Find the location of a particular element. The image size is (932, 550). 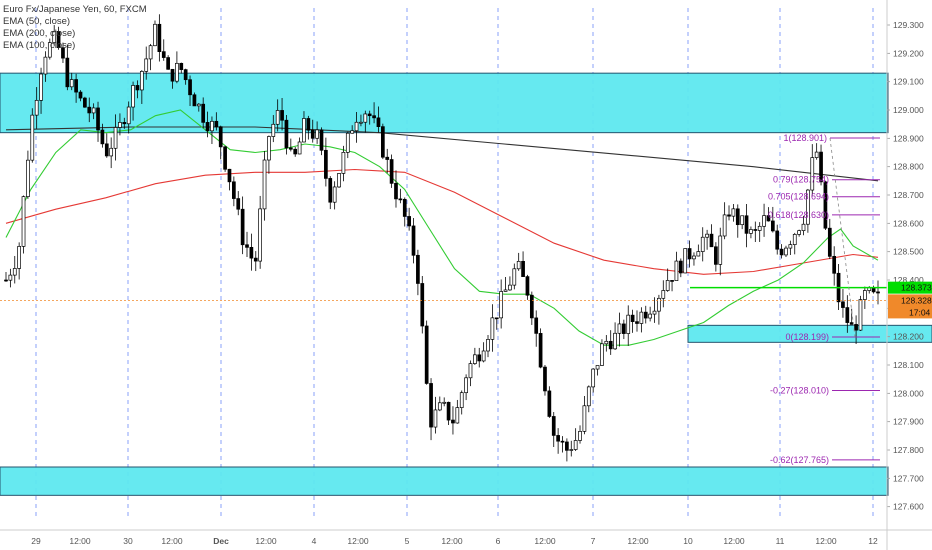

x-tick-label-2: 30 is located at coordinates (128, 541).